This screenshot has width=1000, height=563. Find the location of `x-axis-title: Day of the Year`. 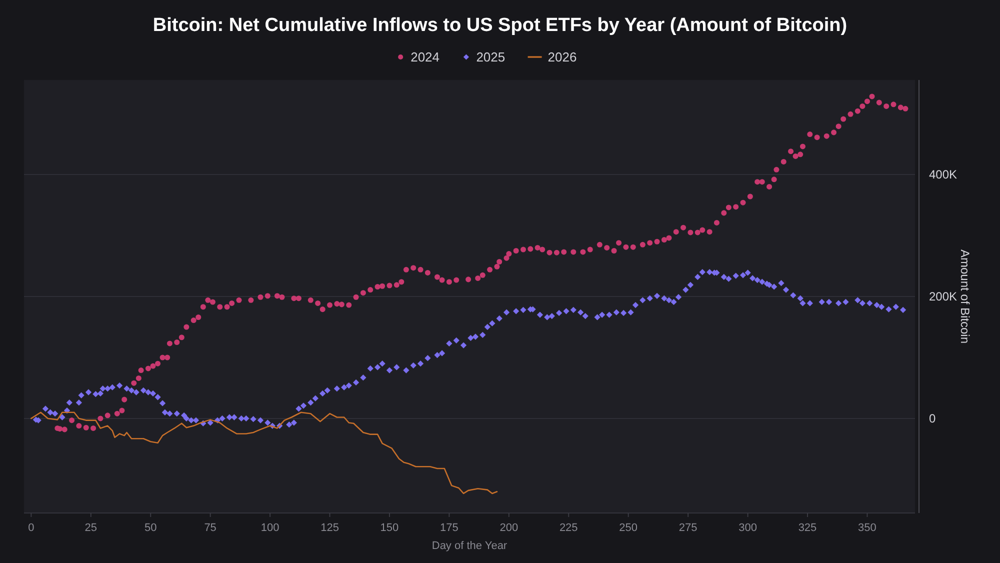

x-axis-title: Day of the Year is located at coordinates (470, 546).